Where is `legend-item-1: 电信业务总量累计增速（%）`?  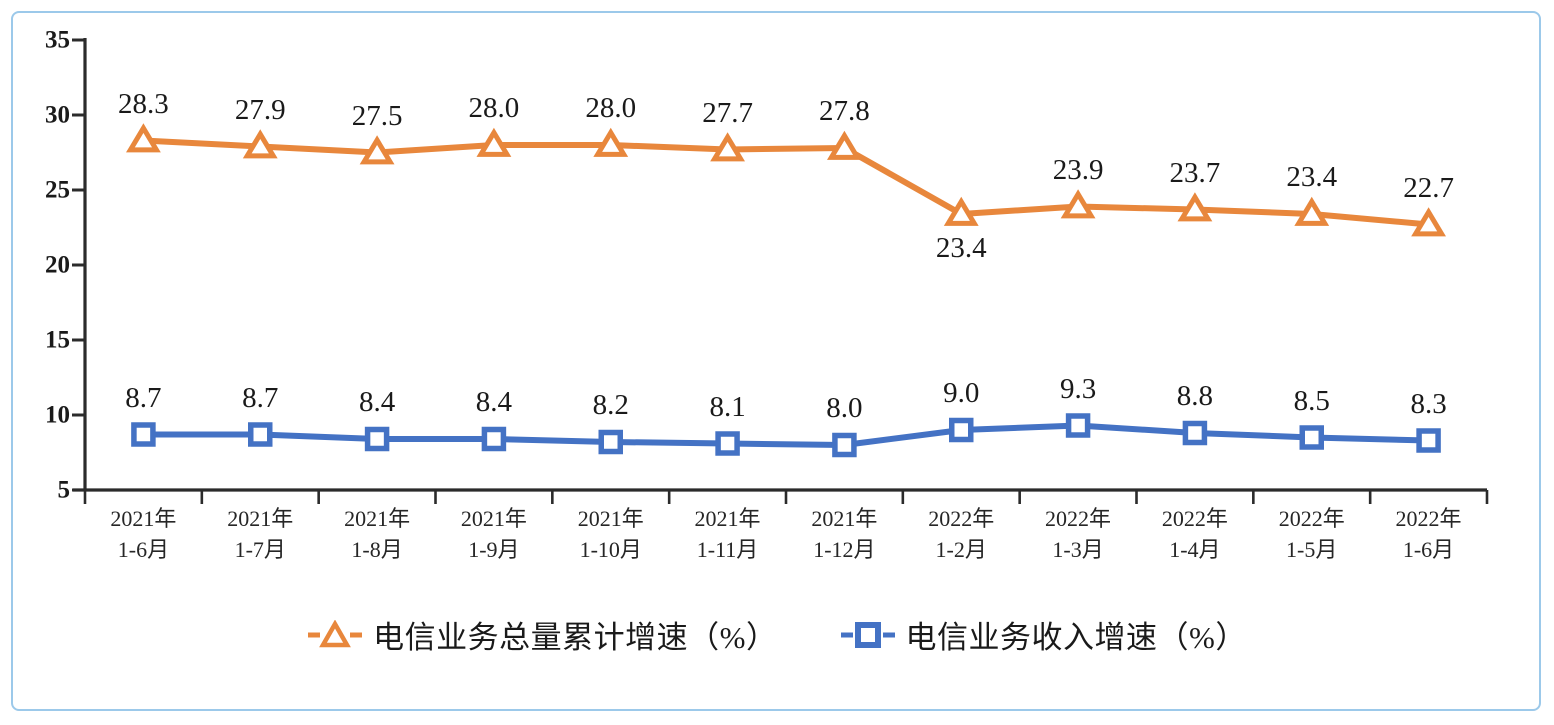 legend-item-1: 电信业务总量累计增速（%） is located at coordinates (542, 634).